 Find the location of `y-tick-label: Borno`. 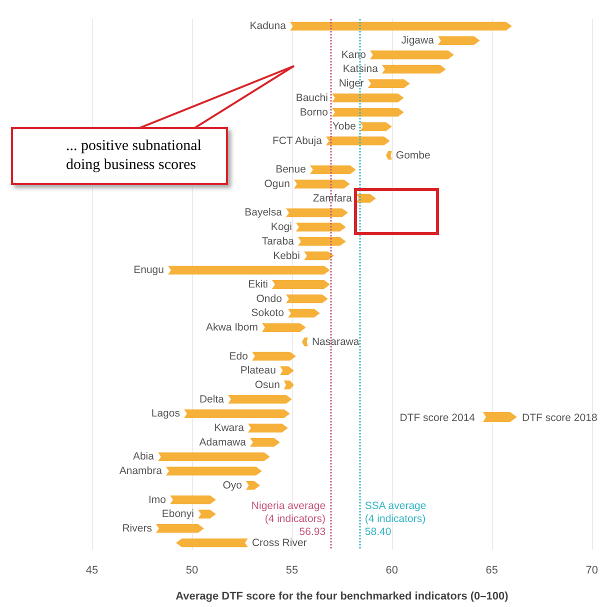

y-tick-label: Borno is located at coordinates (314, 112).